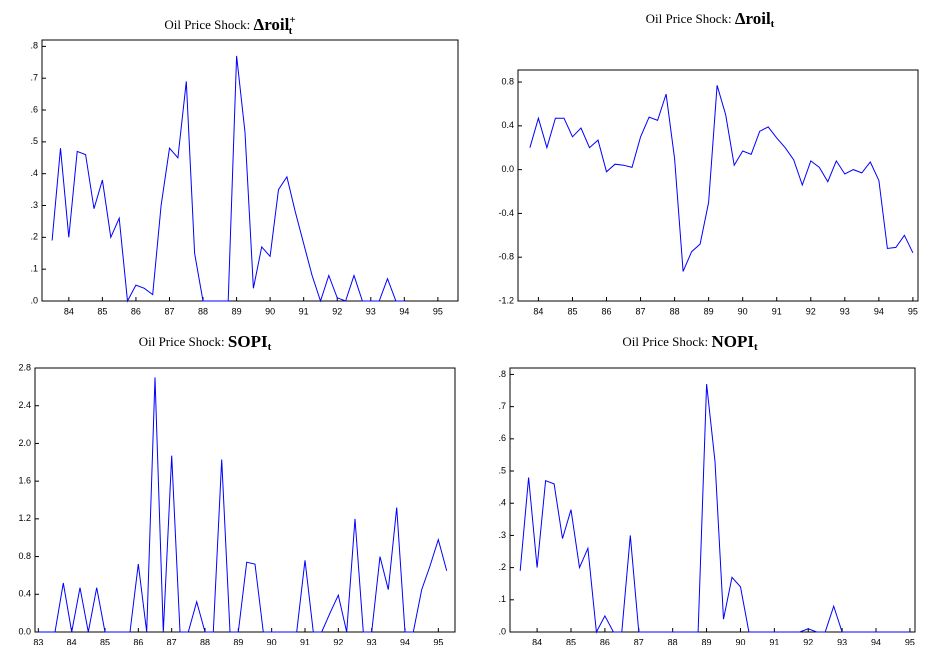  What do you see at coordinates (38, 641) in the screenshot?
I see `x-tick-label: 83` at bounding box center [38, 641].